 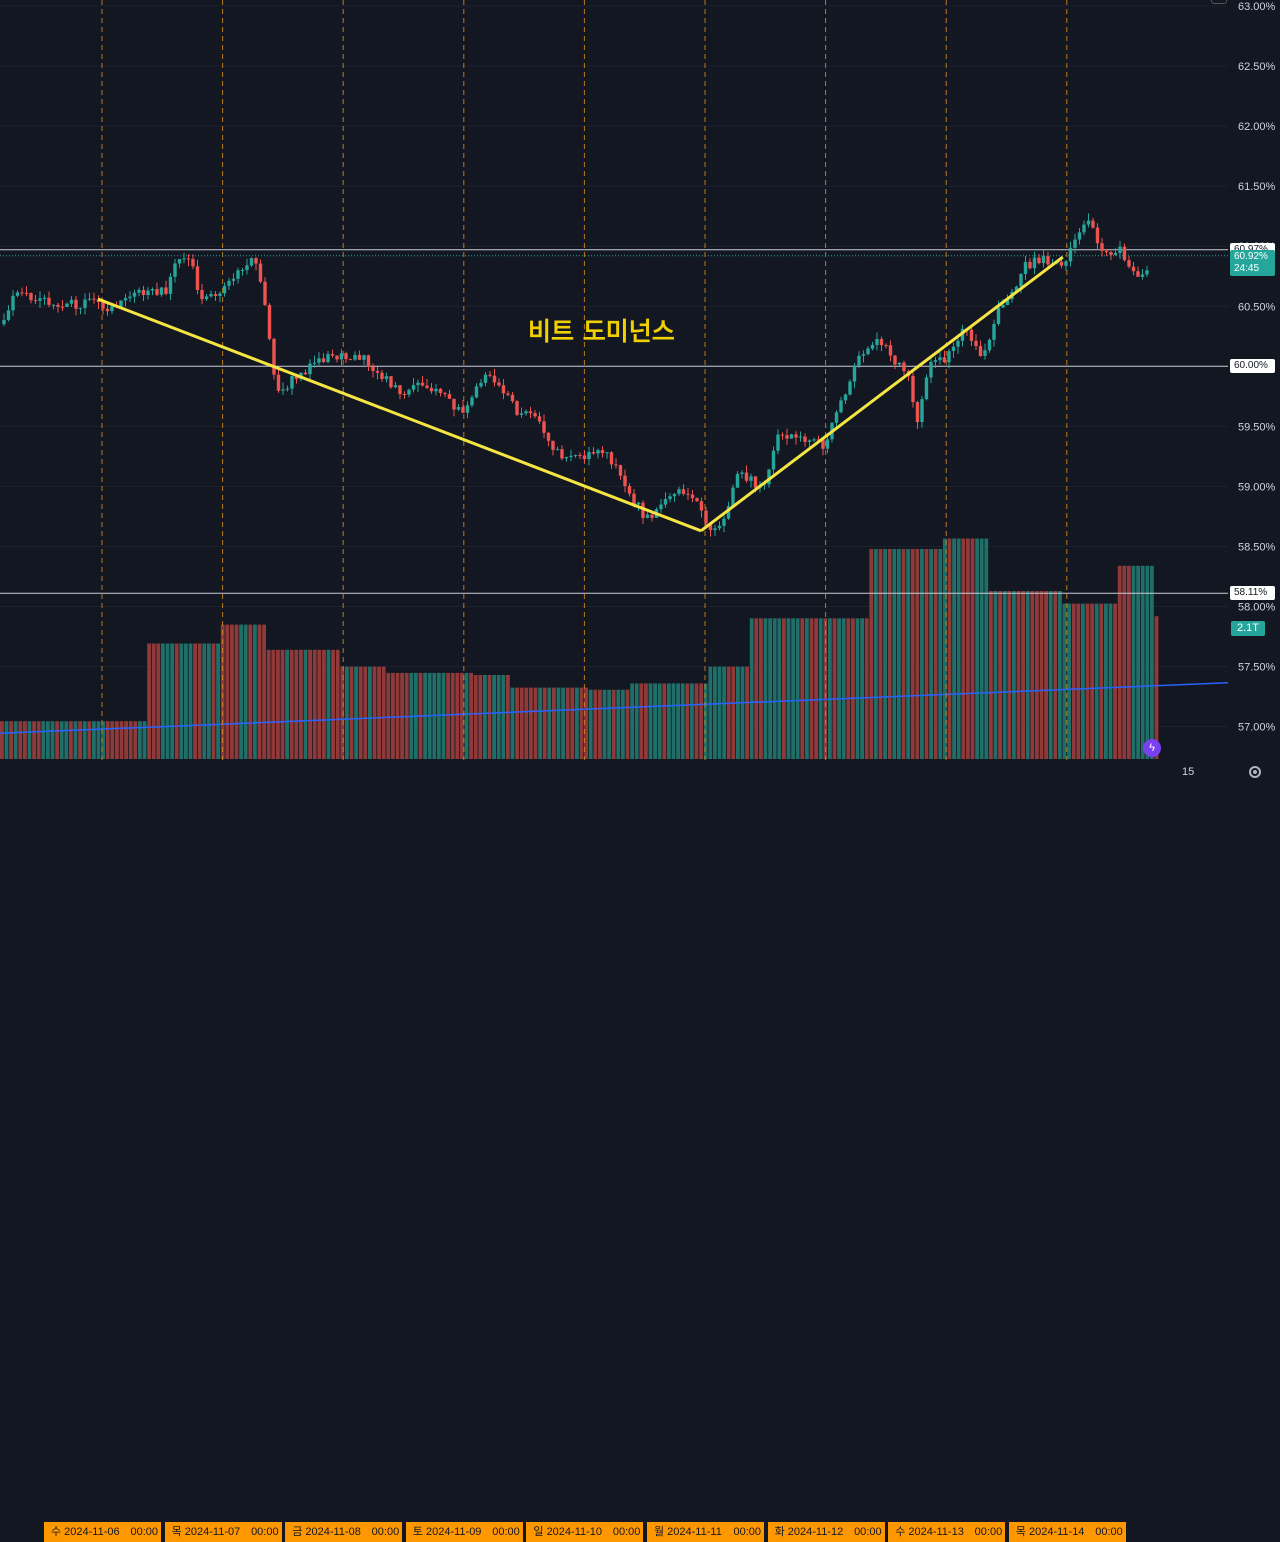 I want to click on y-tick-label: 61.50%, so click(x=1257, y=187).